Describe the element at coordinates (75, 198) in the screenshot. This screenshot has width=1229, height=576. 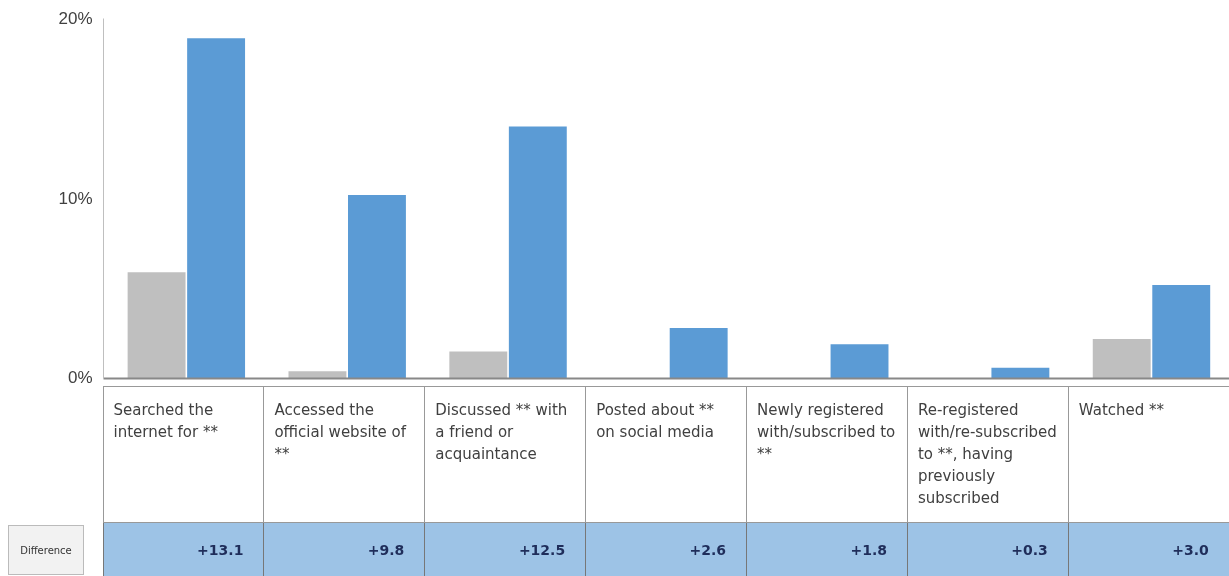
I see `y-tick-label: 10%` at that location.